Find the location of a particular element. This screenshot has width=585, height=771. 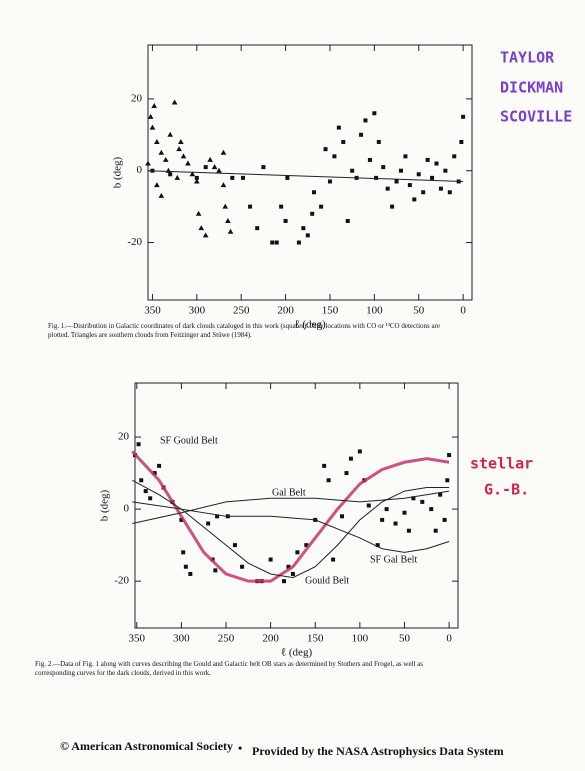

x-tick-label: 350 is located at coordinates (152, 311).